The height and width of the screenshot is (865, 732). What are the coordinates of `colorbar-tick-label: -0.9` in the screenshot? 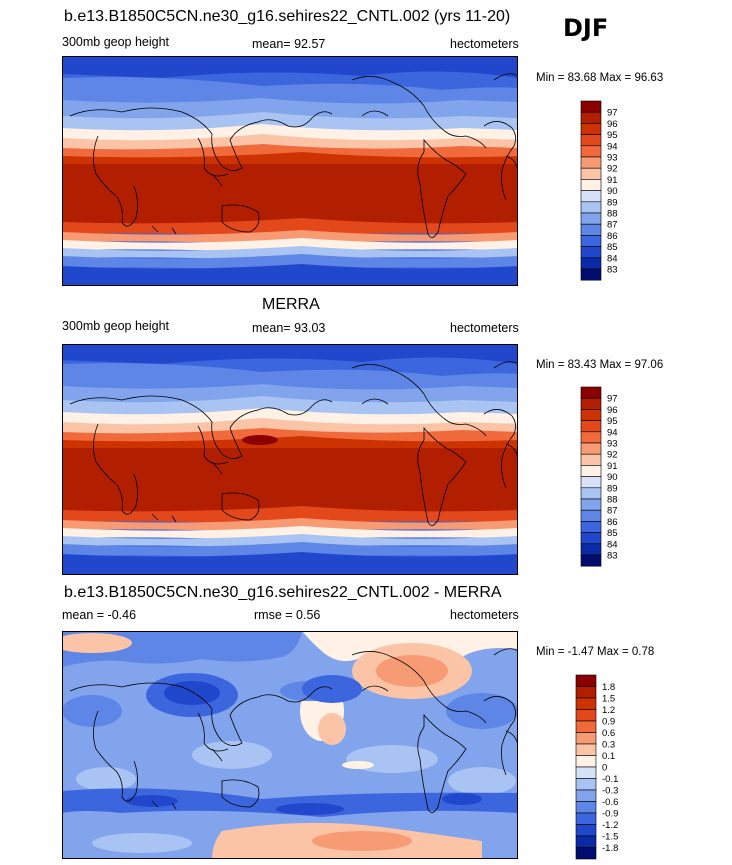 It's located at (610, 814).